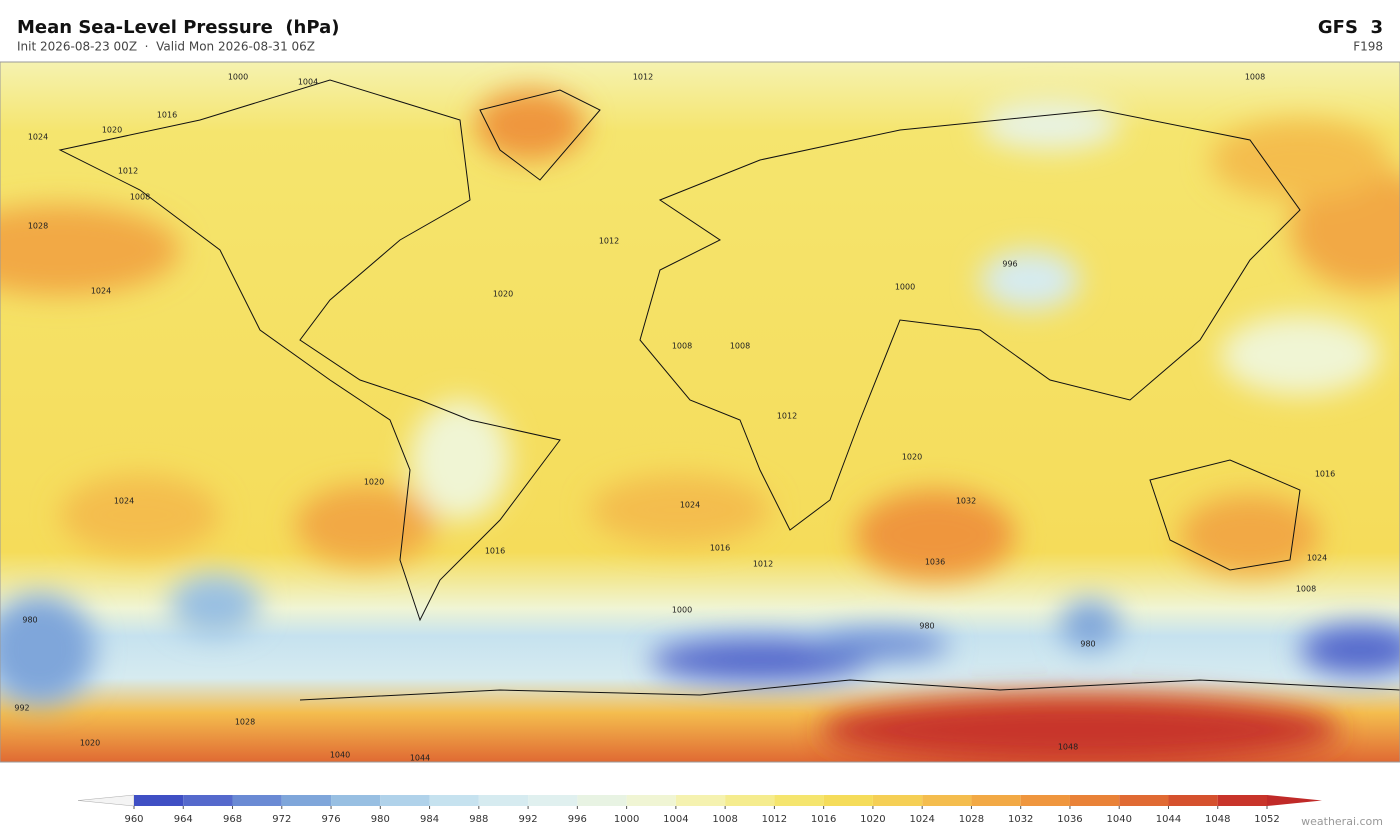 The image size is (1400, 837). What do you see at coordinates (1168, 819) in the screenshot?
I see `colorbar-tick-label: 1044` at bounding box center [1168, 819].